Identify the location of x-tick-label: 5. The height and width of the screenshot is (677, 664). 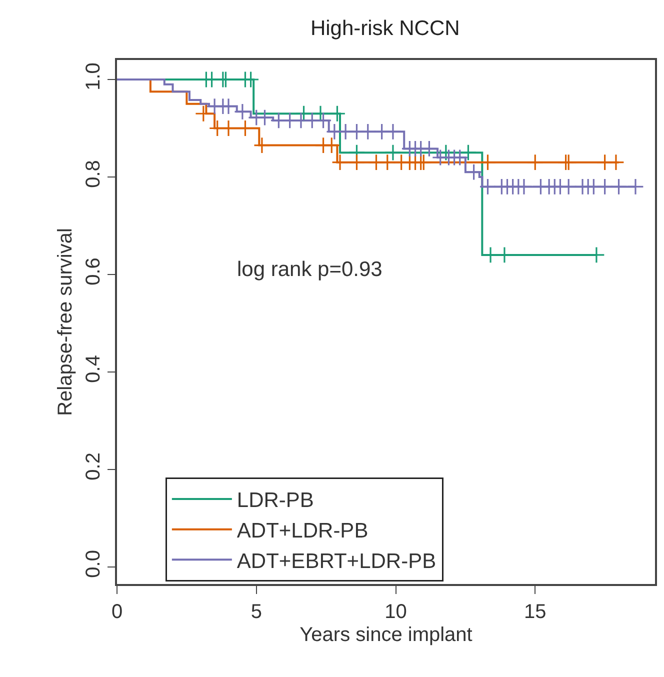
(256, 611).